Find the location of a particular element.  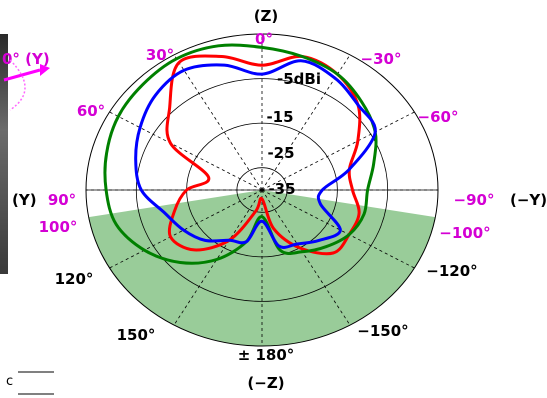

angle-label: ± 180° is located at coordinates (266, 355).